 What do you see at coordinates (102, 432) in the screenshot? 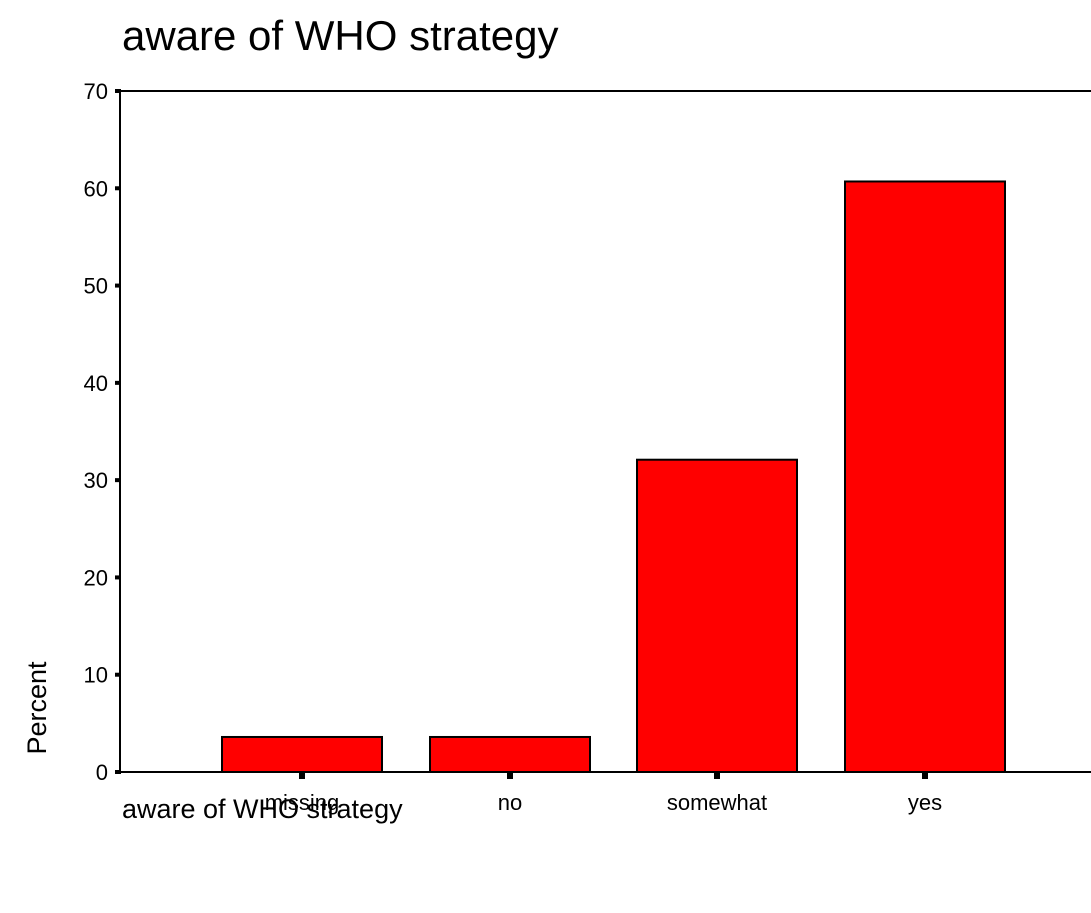
I see `y-axis-ticks: 0 10 20 30 40 50 60 70` at bounding box center [102, 432].